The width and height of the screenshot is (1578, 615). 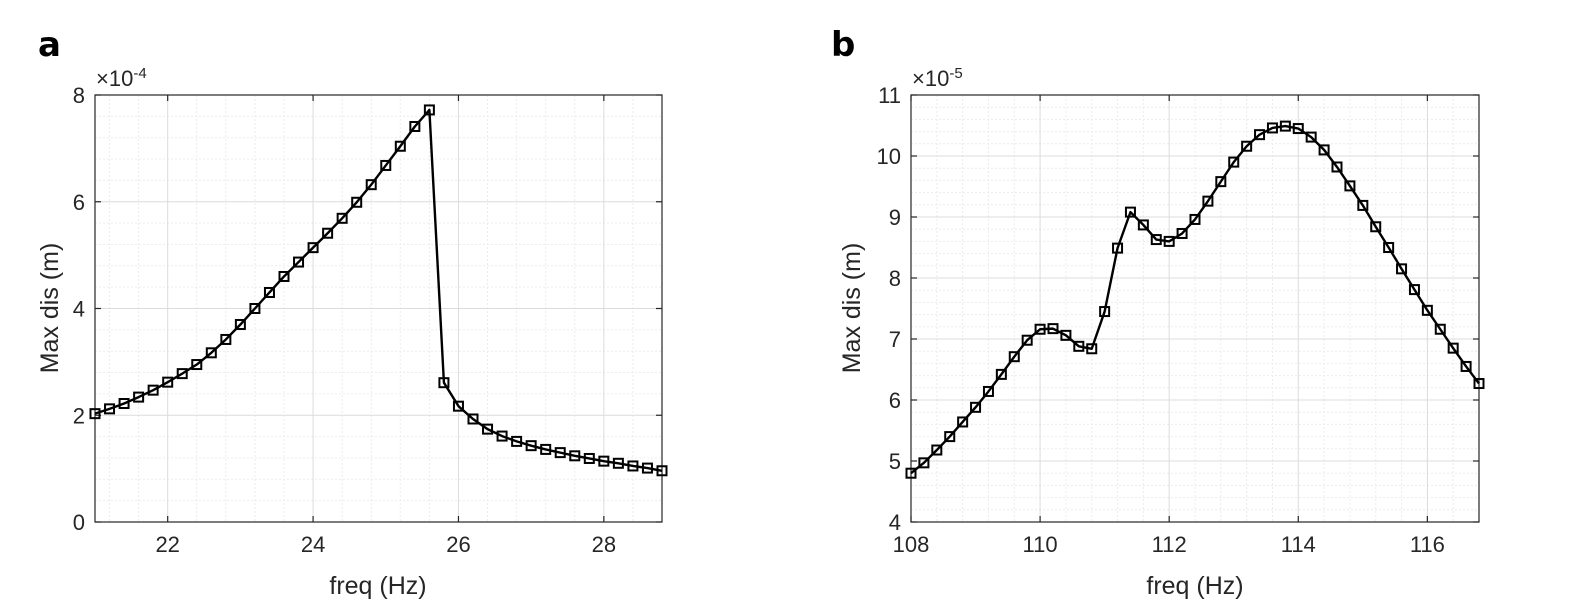 What do you see at coordinates (1169, 544) in the screenshot?
I see `panel-b-xtick-label: 112` at bounding box center [1169, 544].